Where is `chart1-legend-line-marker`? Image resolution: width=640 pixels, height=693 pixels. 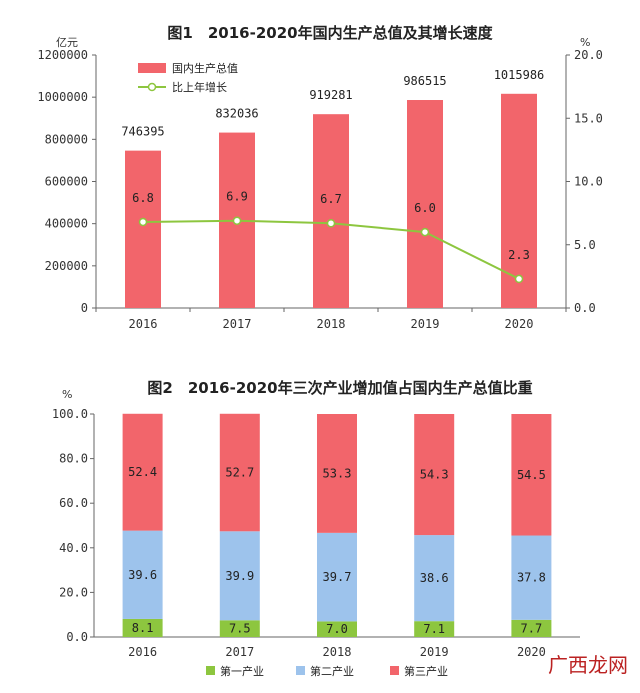
chart1-legend-line-marker is located at coordinates (152, 87).